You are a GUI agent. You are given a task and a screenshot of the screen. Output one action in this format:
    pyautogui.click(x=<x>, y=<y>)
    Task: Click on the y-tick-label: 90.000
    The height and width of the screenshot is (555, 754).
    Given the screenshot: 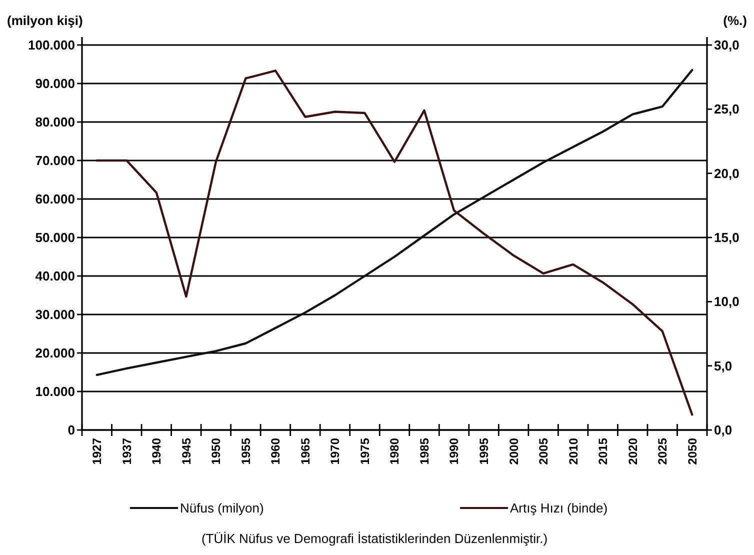 What is the action you would take?
    pyautogui.click(x=55, y=84)
    